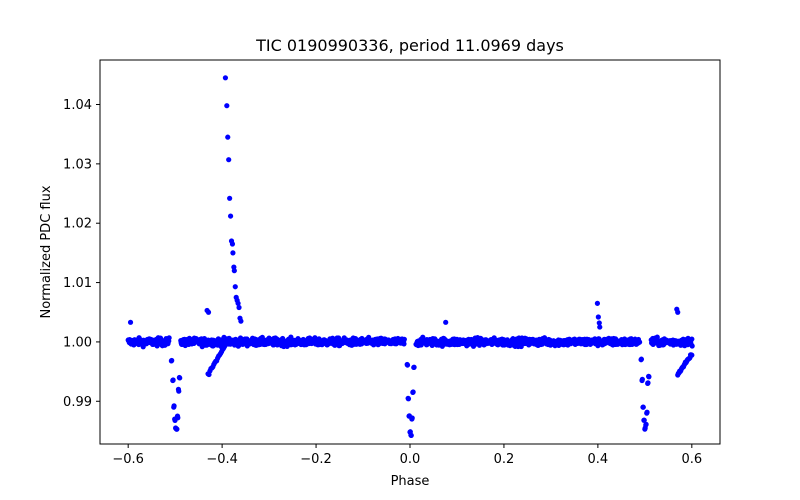 Image resolution: width=800 pixels, height=500 pixels. Describe the element at coordinates (409, 45) in the screenshot. I see `chart-title: TIC 0190990336, period 11.0969 days` at that location.